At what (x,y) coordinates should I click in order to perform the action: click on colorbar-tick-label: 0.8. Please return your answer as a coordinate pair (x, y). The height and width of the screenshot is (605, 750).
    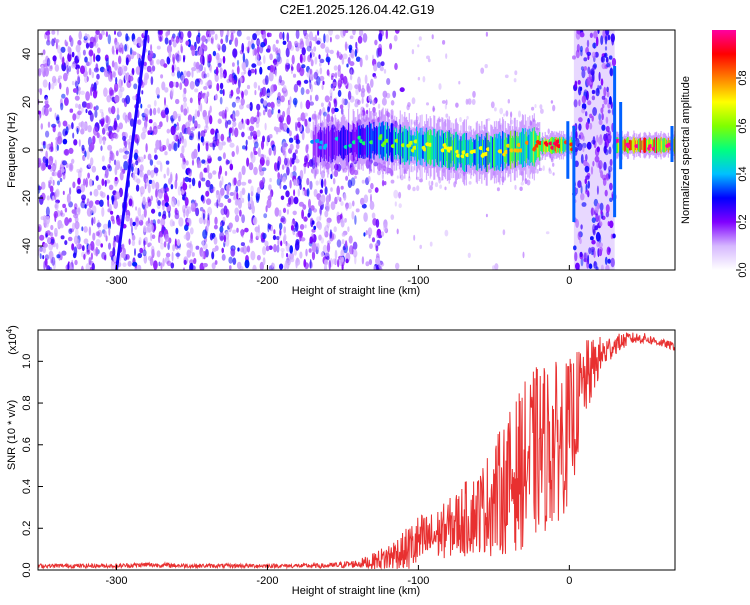
    Looking at the image, I should click on (743, 77).